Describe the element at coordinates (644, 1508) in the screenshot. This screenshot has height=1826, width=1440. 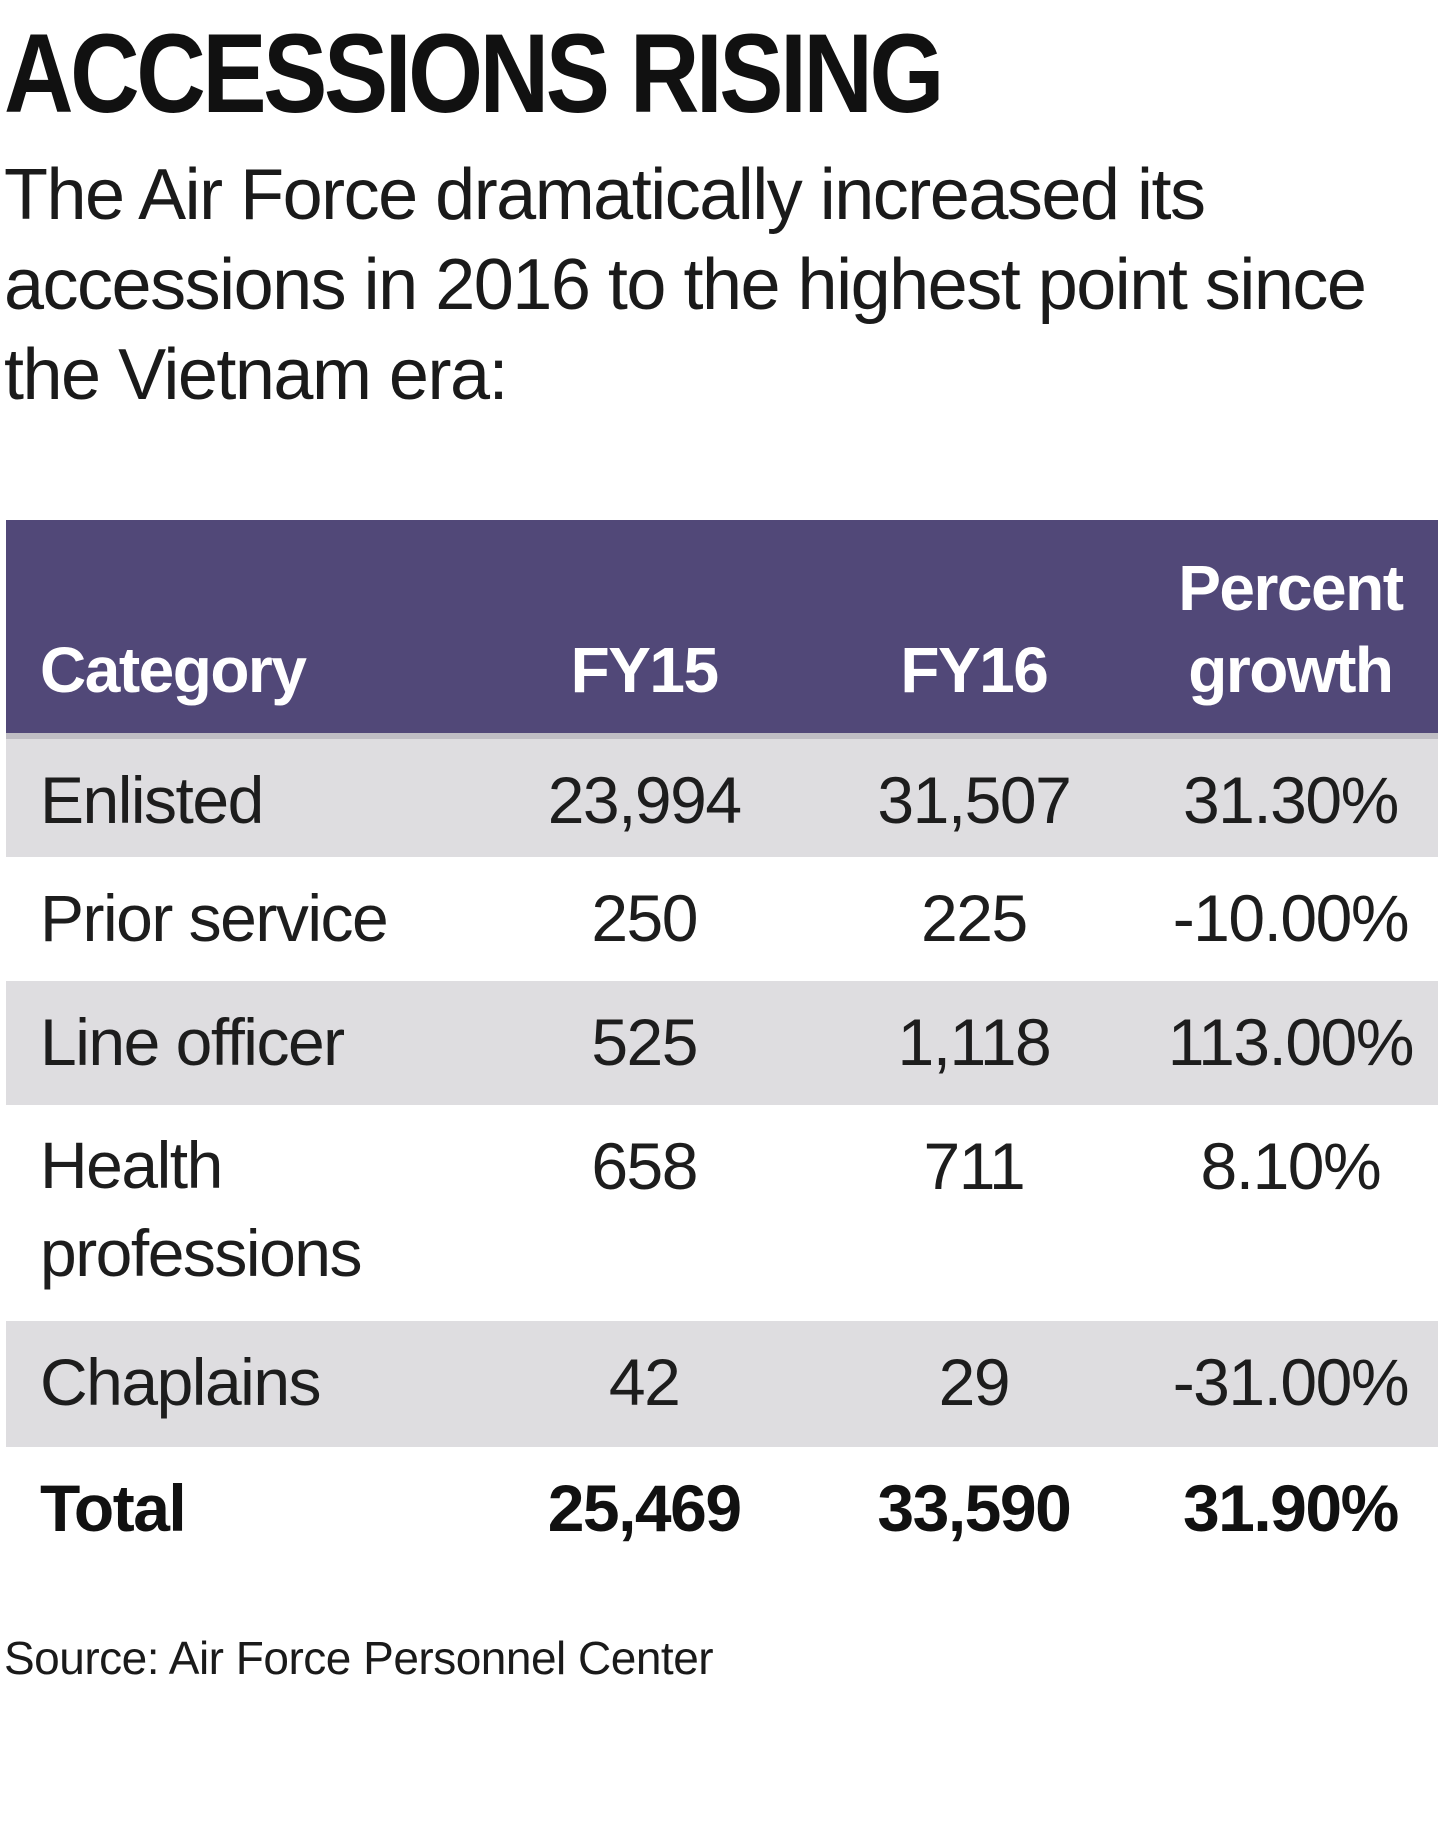
I see `cell-fy15: 25,469` at that location.